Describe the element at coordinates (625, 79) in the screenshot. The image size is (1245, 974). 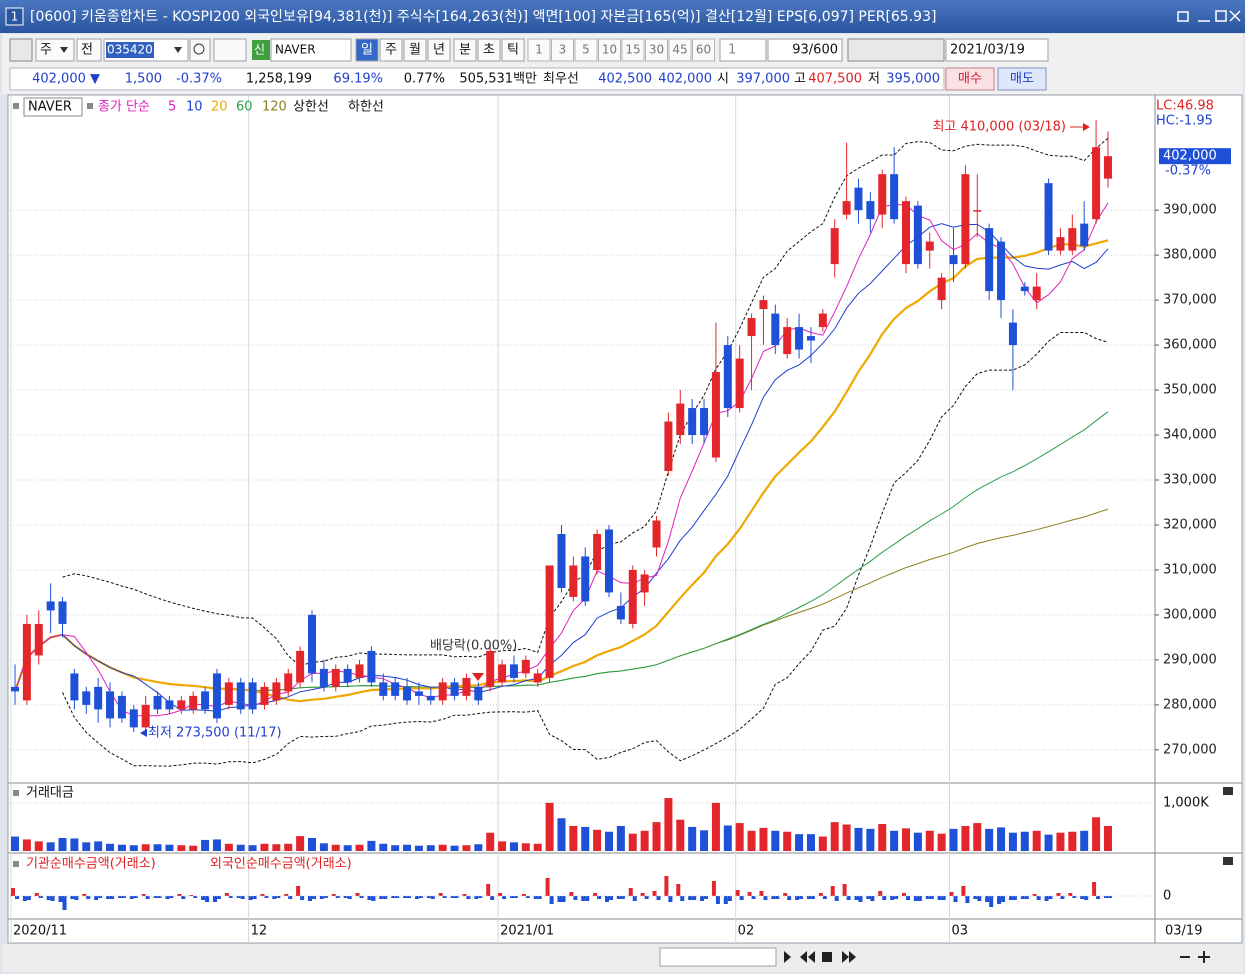
I see `quote-field: 402,500` at that location.